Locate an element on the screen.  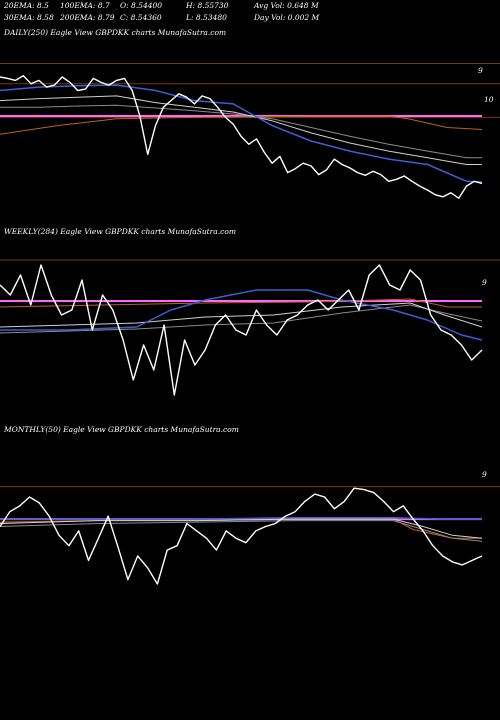
monthly-tick-9: 9 is located at coordinates (484, 474).